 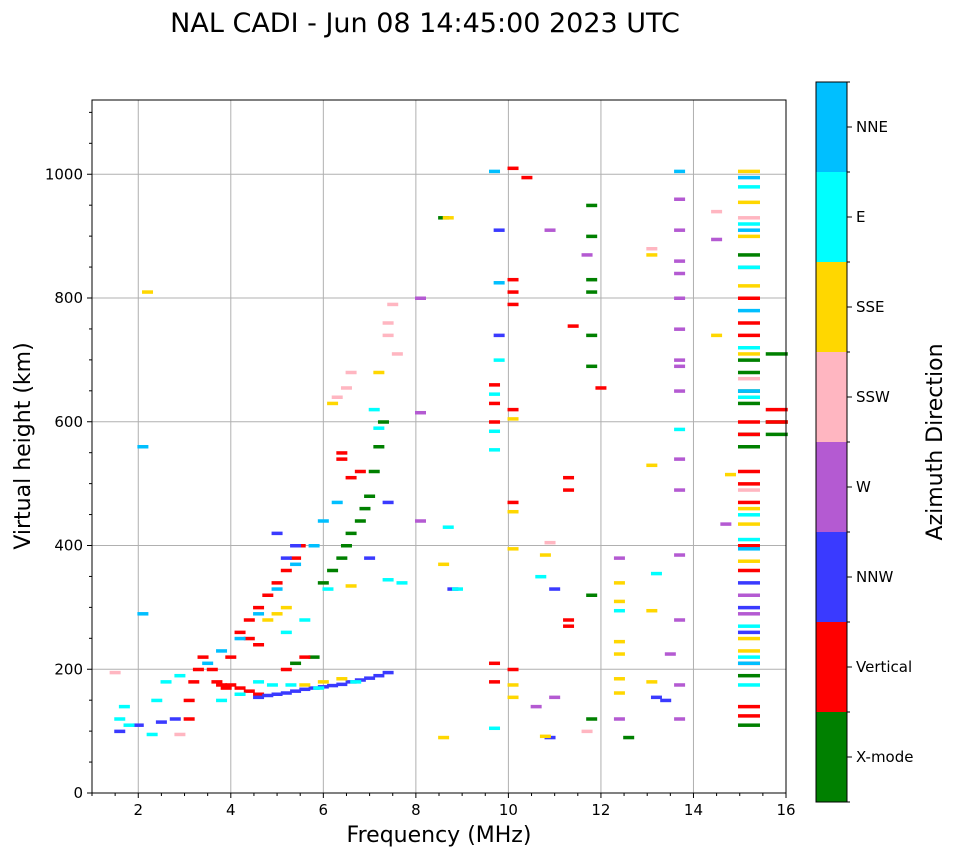 I want to click on y-tick-label: 0, so click(x=78, y=793).